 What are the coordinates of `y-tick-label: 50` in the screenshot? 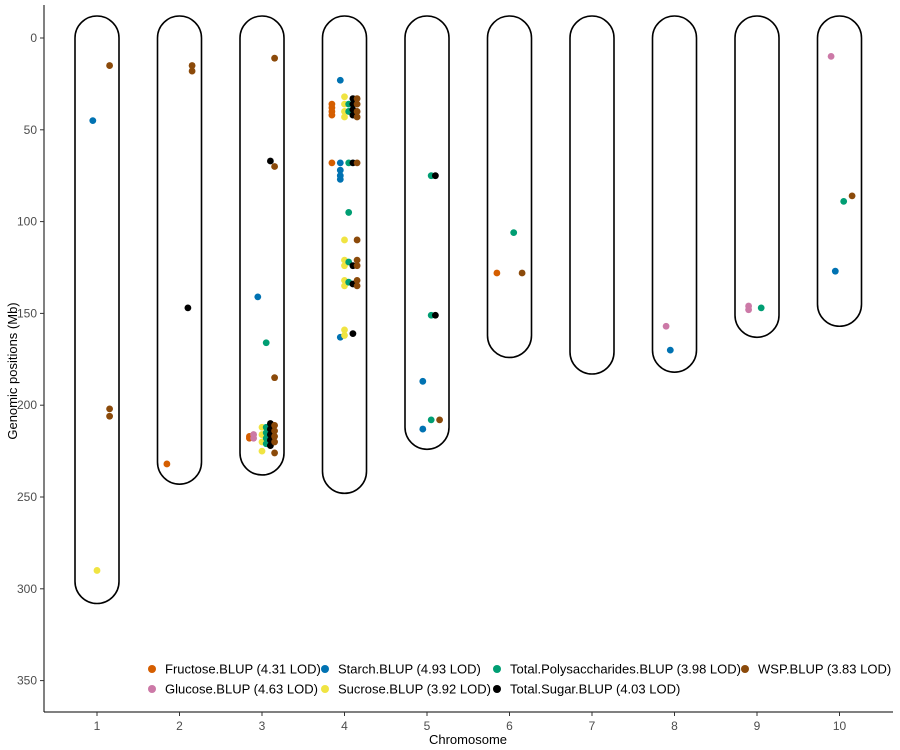 It's located at (31, 130).